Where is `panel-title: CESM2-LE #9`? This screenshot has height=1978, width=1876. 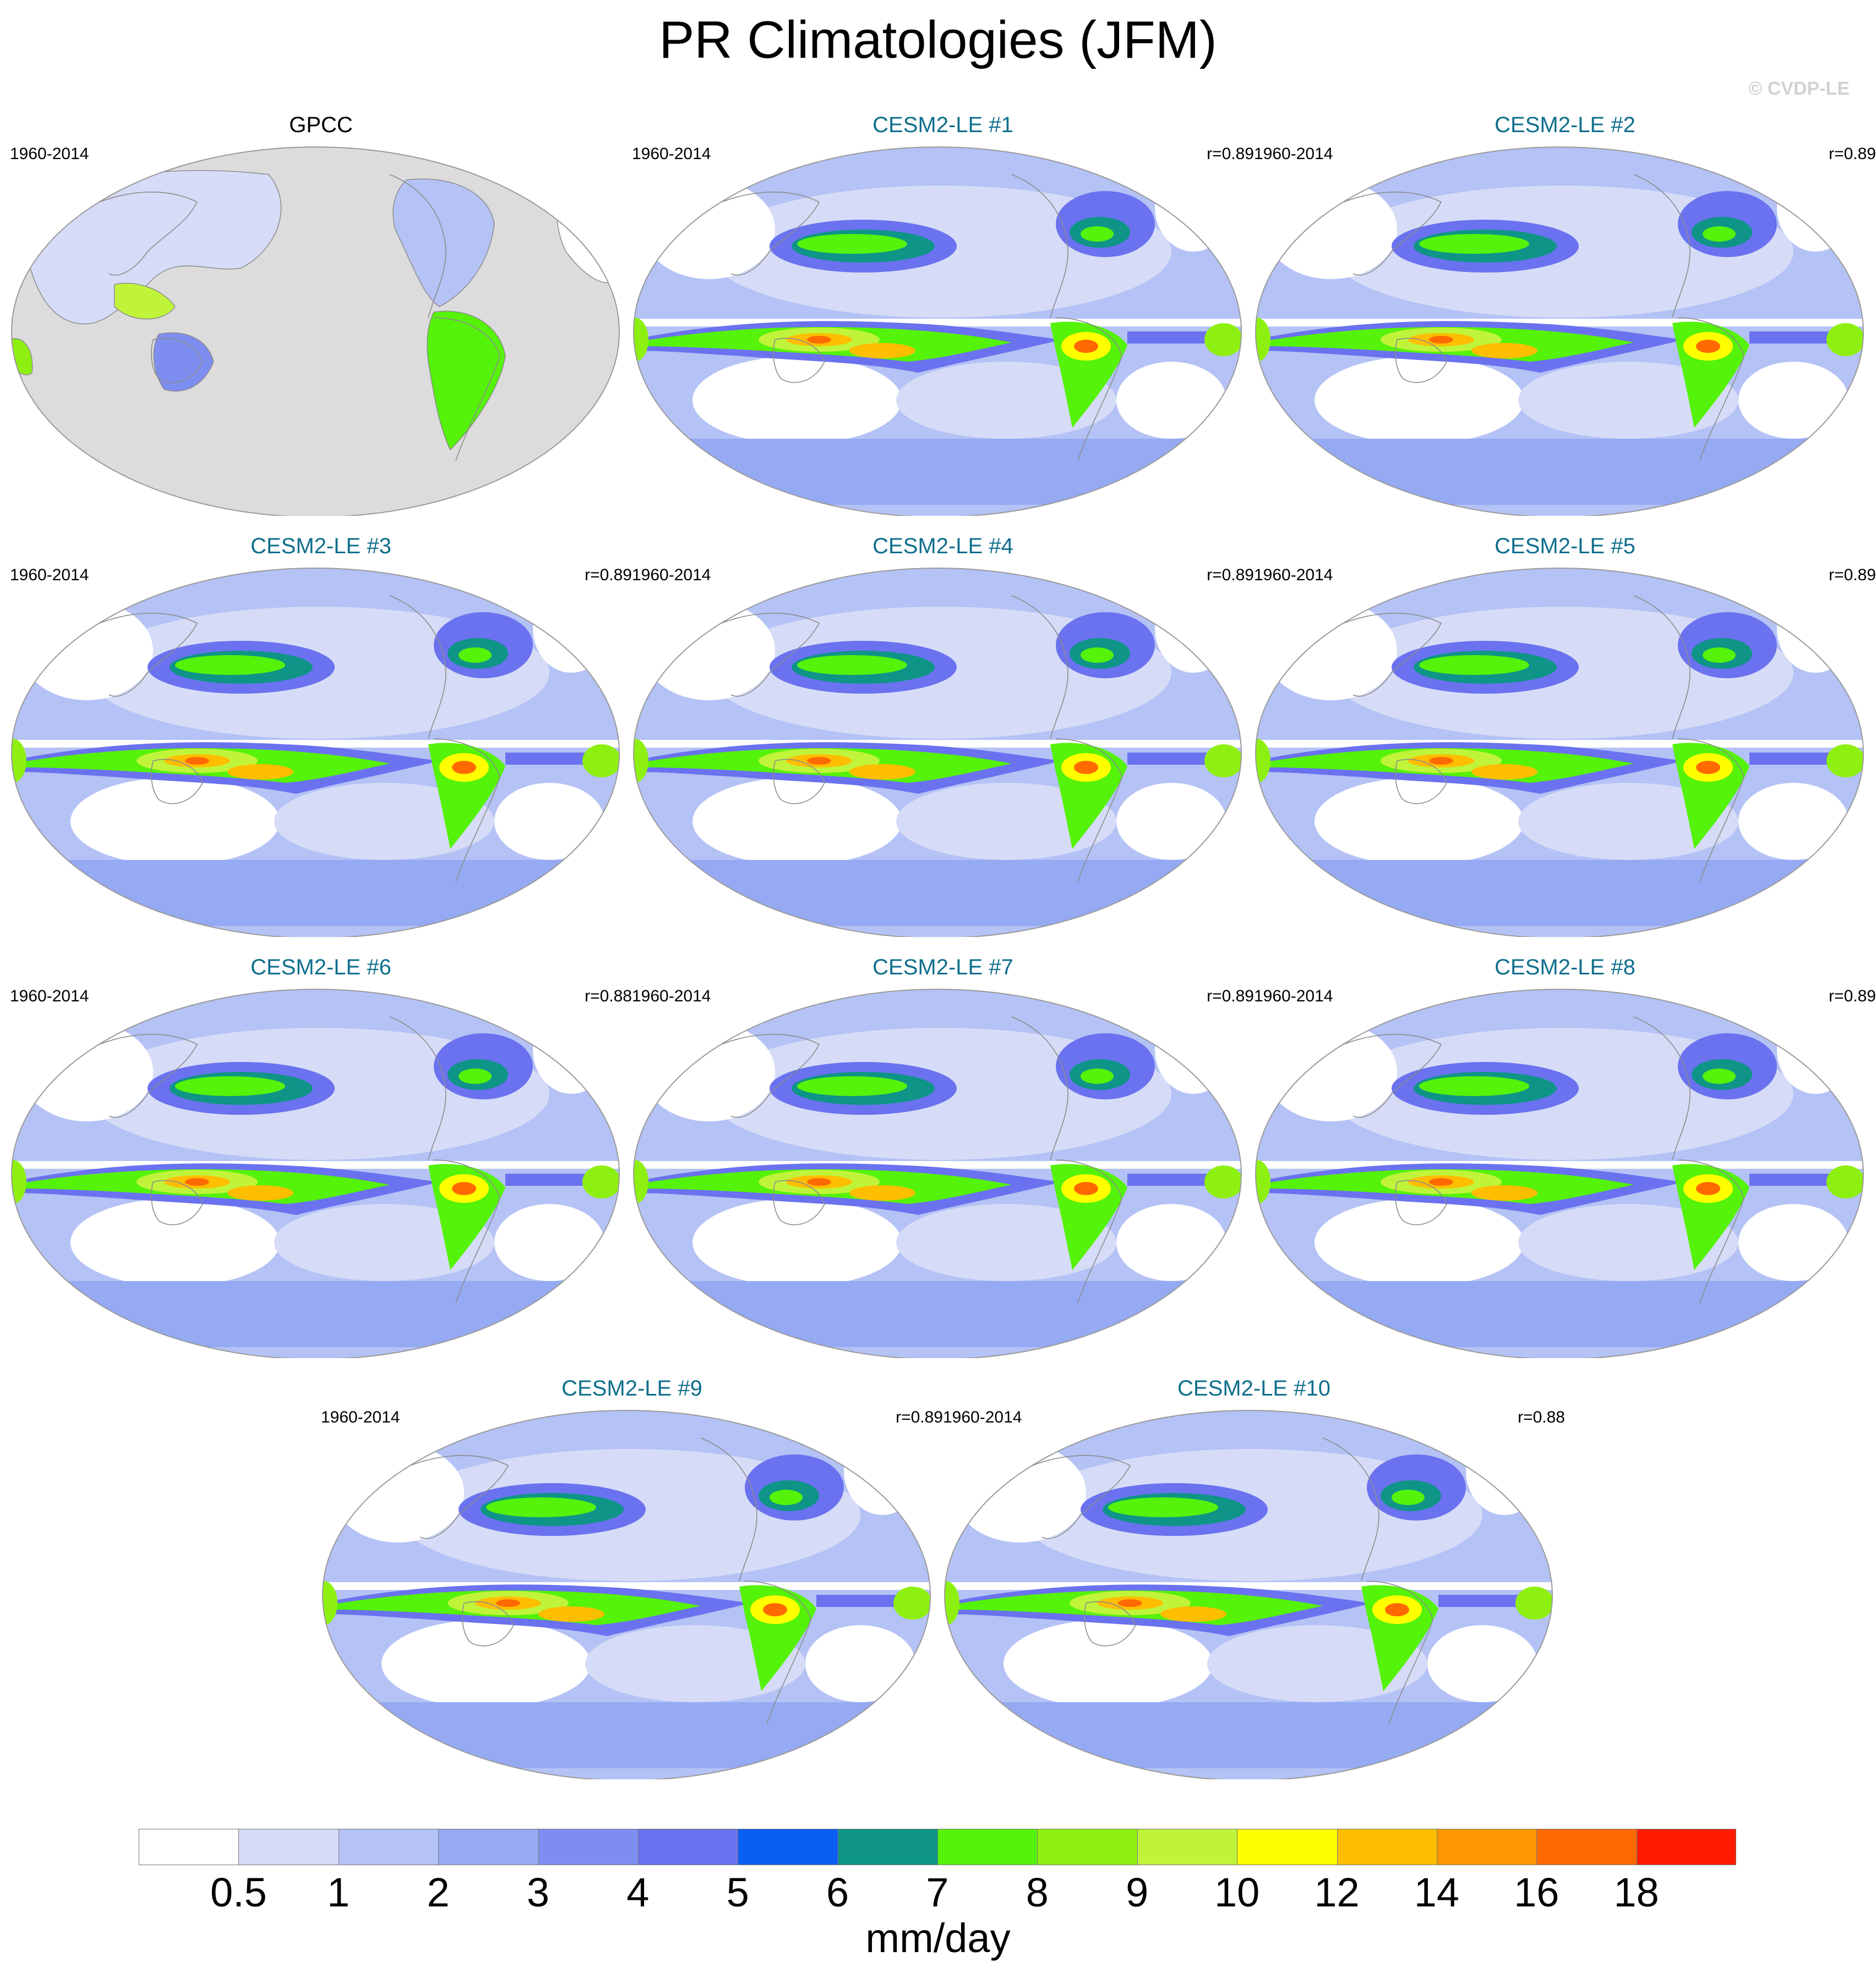 panel-title: CESM2-LE #9 is located at coordinates (632, 1388).